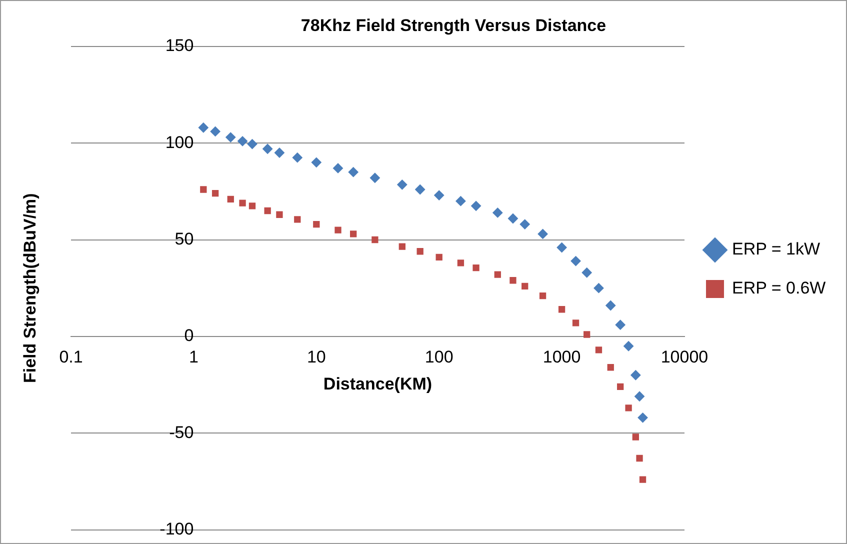  I want to click on x-axis-title: Distance(KM), so click(377, 384).